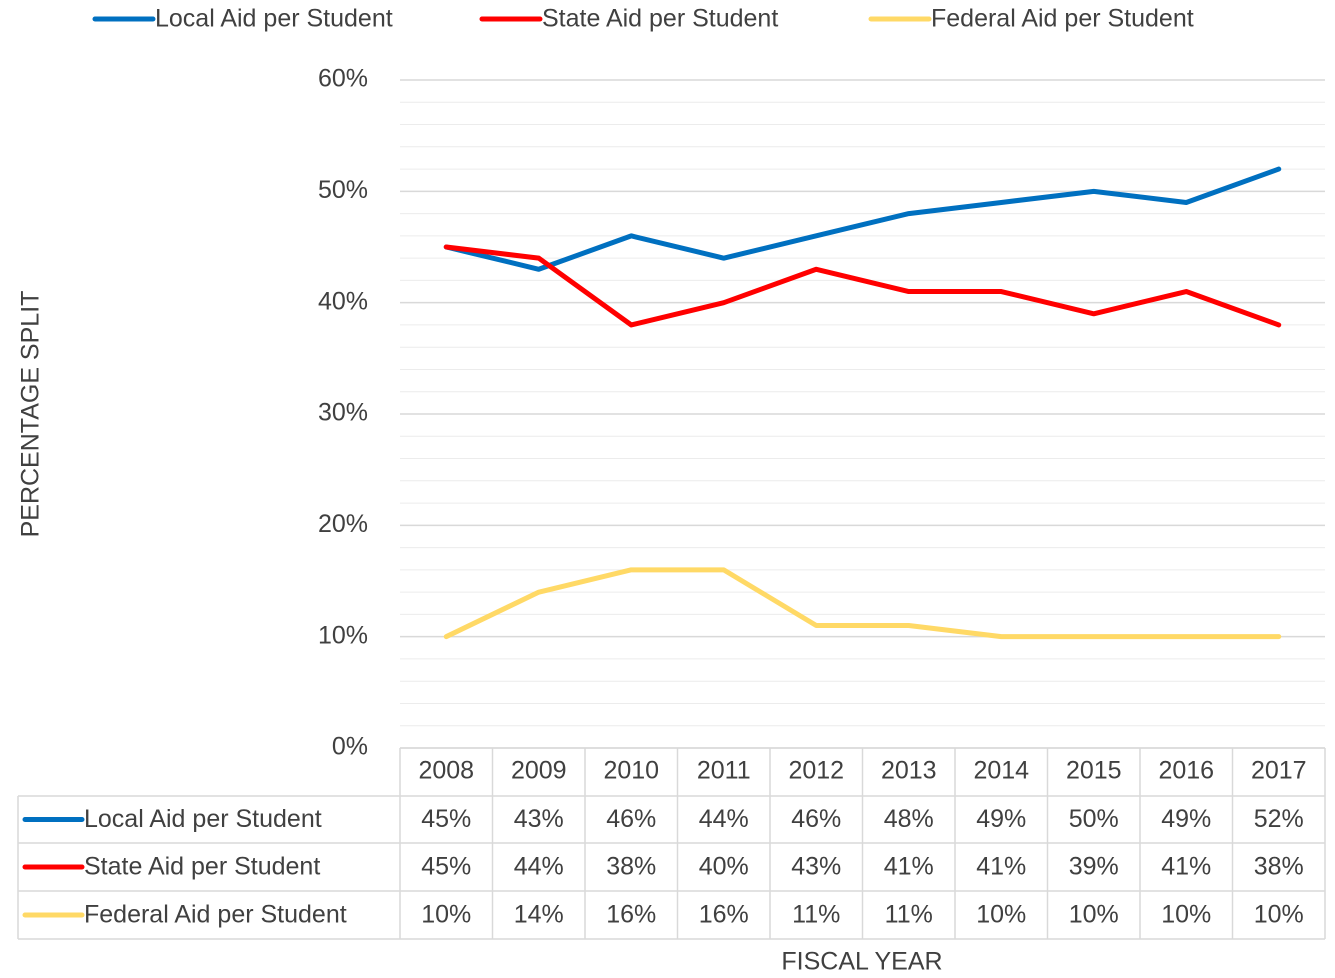 The image size is (1335, 978). What do you see at coordinates (539, 771) in the screenshot?
I see `x-tick-label: 2009` at bounding box center [539, 771].